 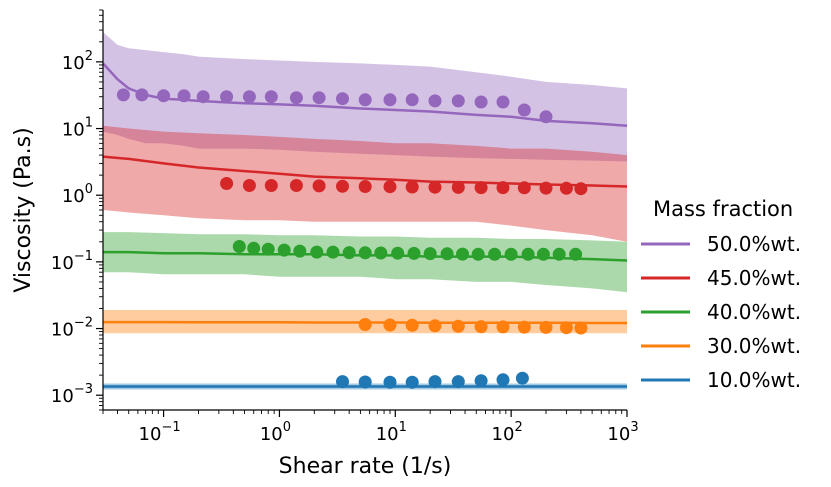 What do you see at coordinates (365, 466) in the screenshot?
I see `x-axis-title: Shear rate (1/s)` at bounding box center [365, 466].